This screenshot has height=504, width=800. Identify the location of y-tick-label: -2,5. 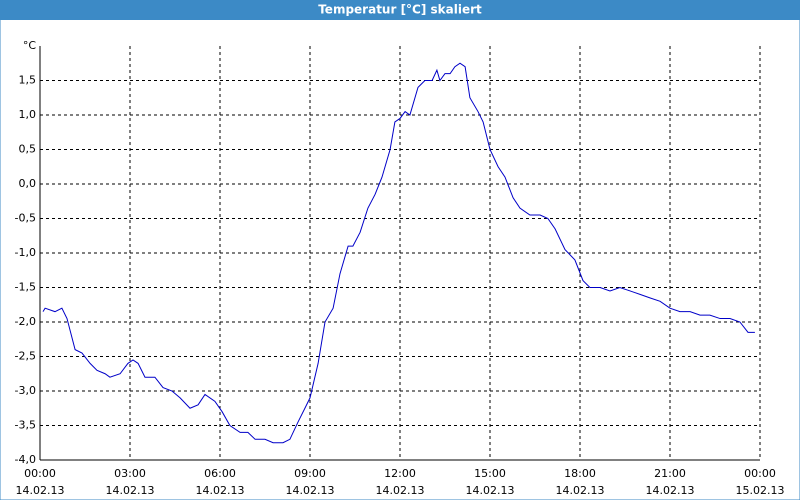
(25, 356).